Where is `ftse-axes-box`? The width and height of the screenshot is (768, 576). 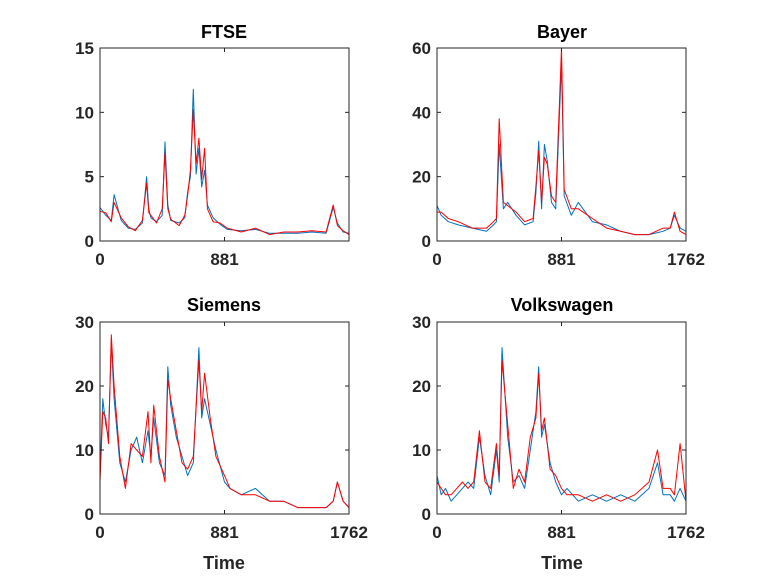 ftse-axes-box is located at coordinates (224, 144).